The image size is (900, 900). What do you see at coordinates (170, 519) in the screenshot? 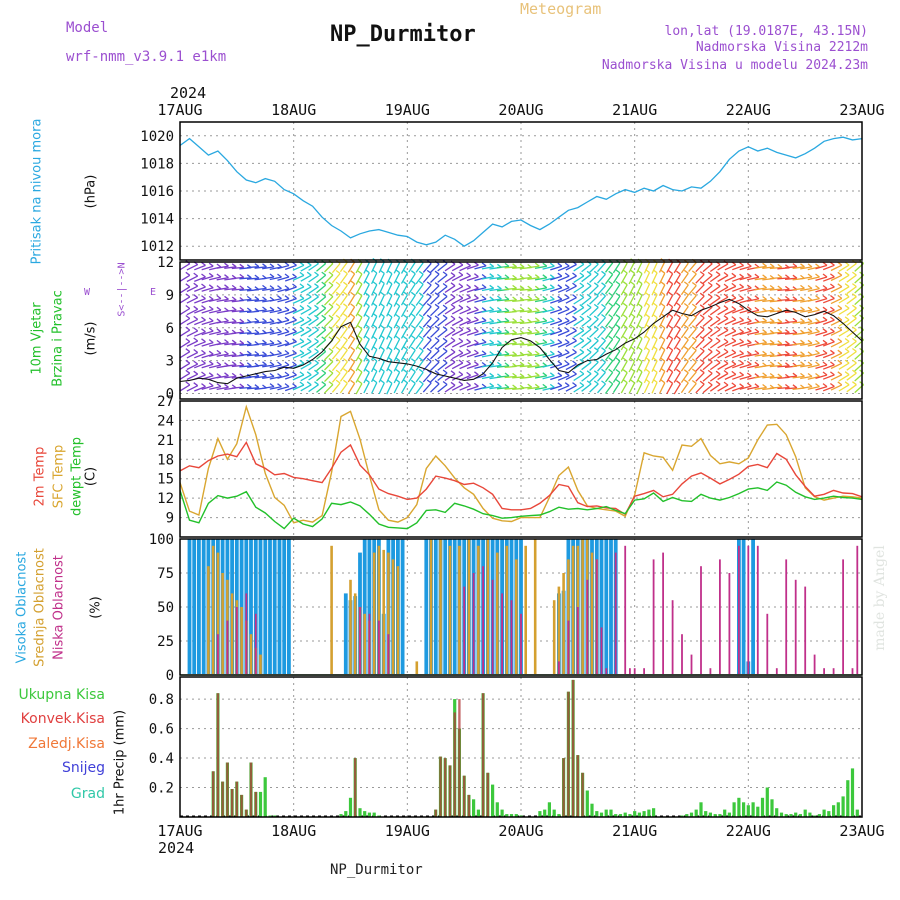
I see `y-tick-label: 9` at bounding box center [170, 519].